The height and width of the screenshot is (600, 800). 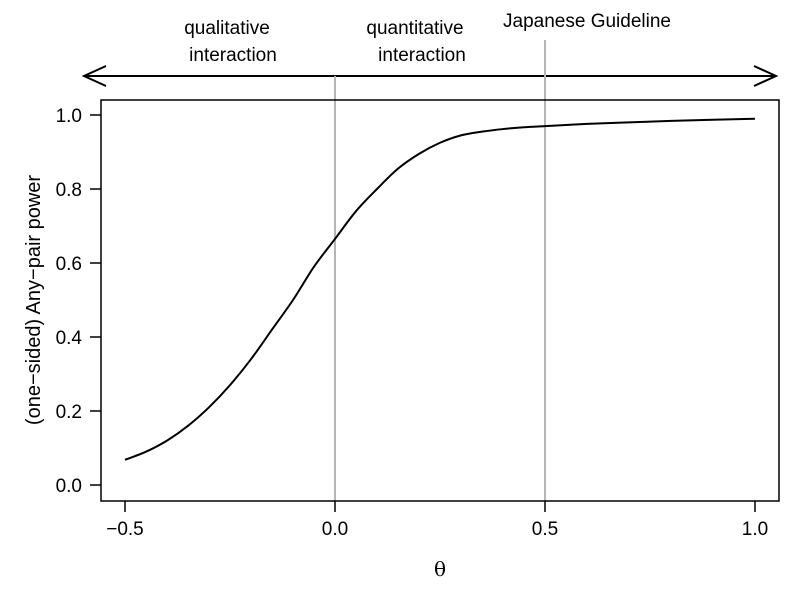 What do you see at coordinates (69, 412) in the screenshot?
I see `y-tick-label: 0.2` at bounding box center [69, 412].